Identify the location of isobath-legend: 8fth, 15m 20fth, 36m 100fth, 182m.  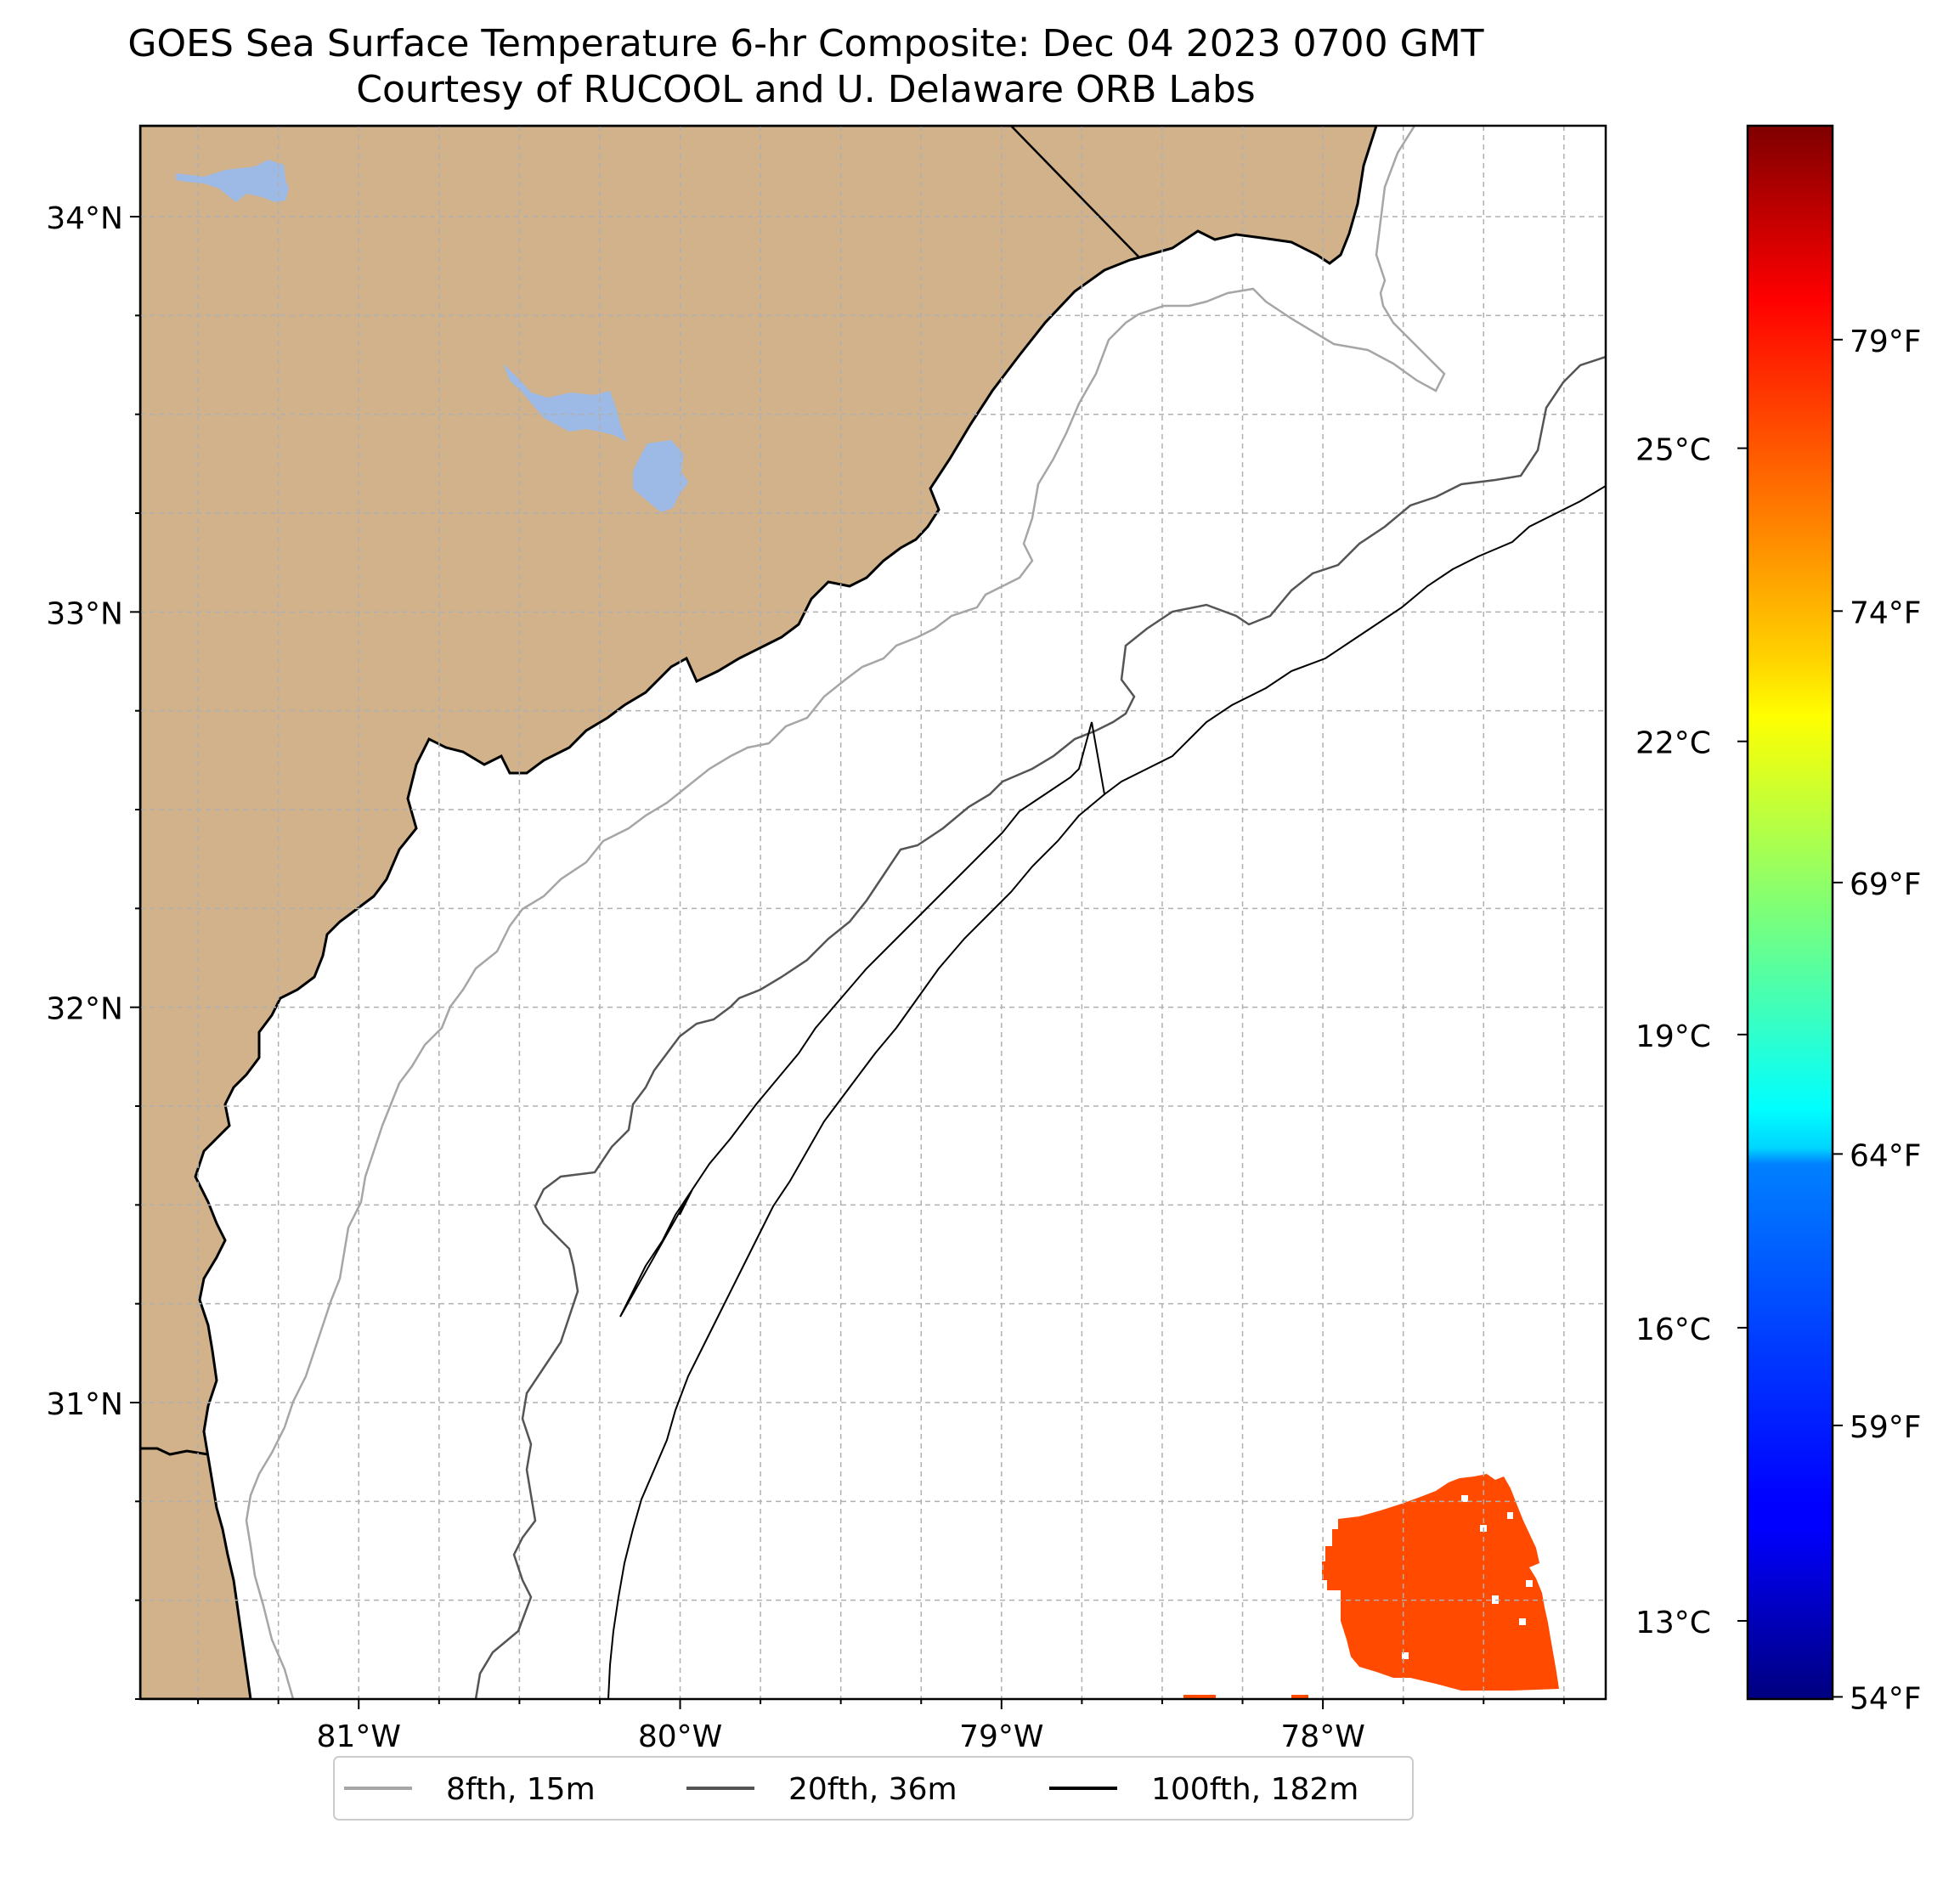
(874, 1789).